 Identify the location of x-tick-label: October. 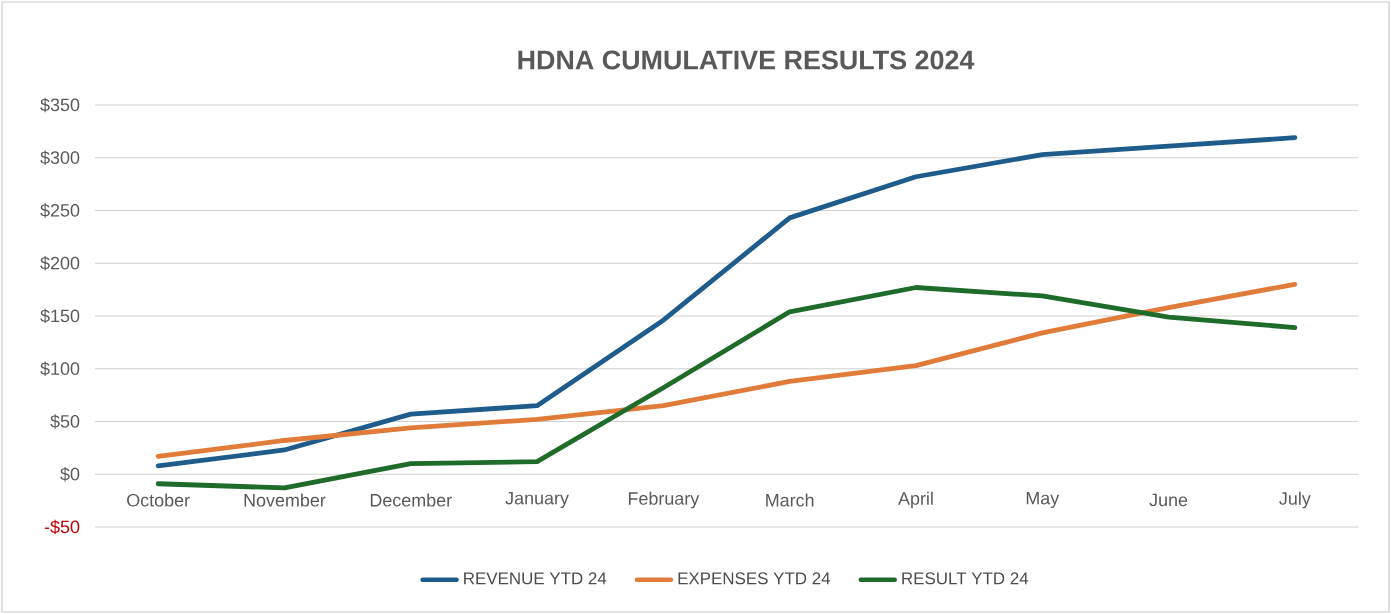
(158, 500).